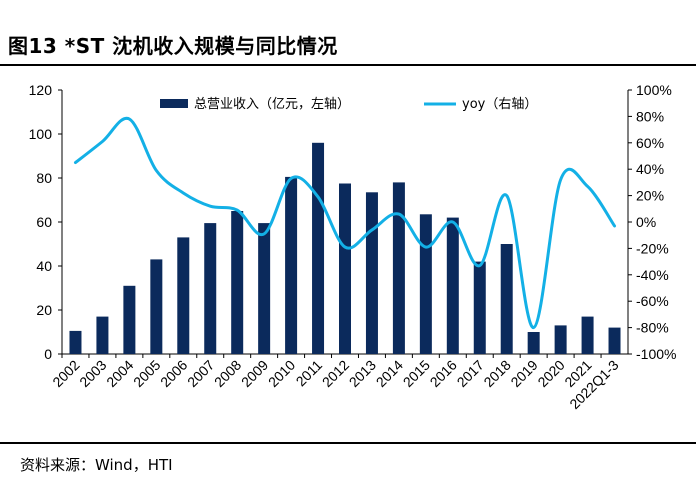  I want to click on left-tick-label: 60, so click(44, 222).